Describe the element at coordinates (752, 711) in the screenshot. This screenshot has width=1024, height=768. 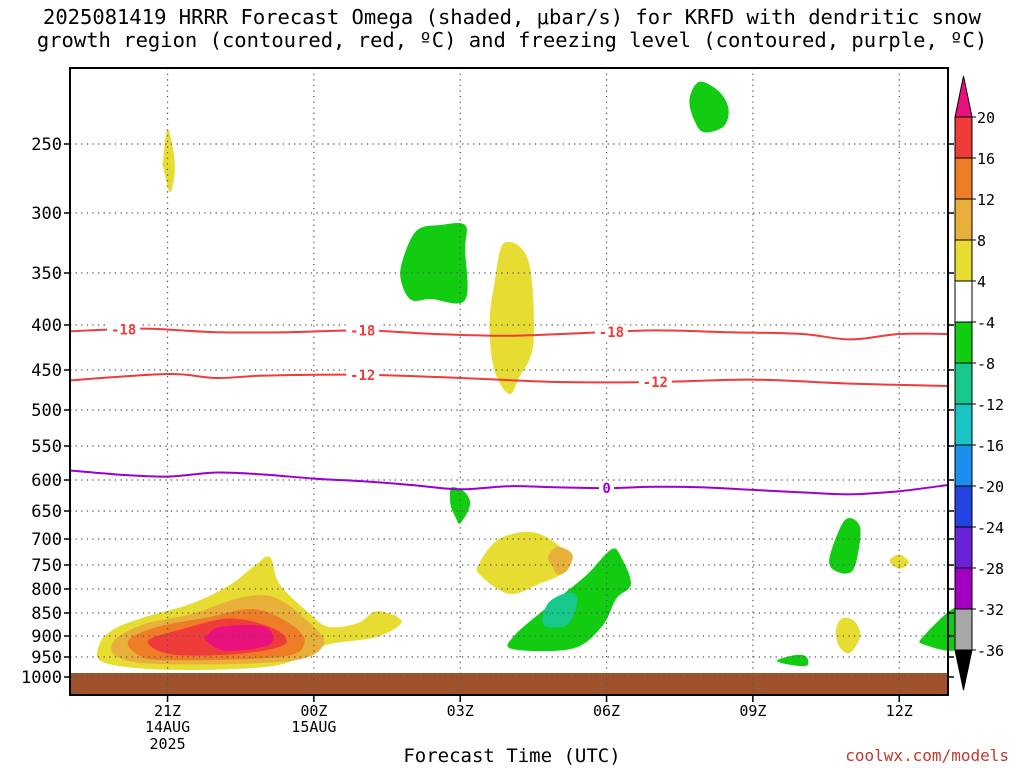
I see `x-tick-label: 09Z` at that location.